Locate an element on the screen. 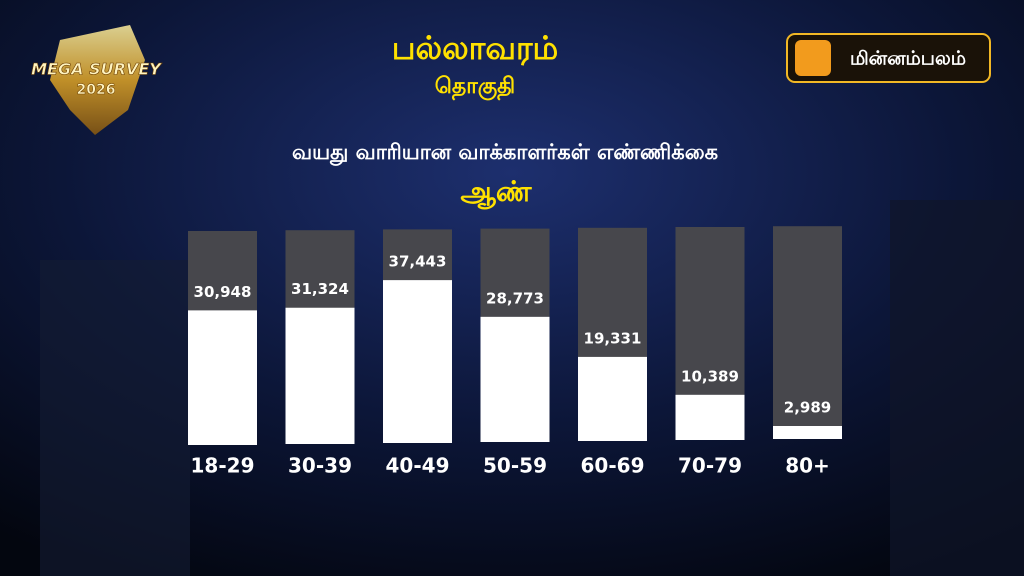  x-tick-label: 40-49 is located at coordinates (418, 466).